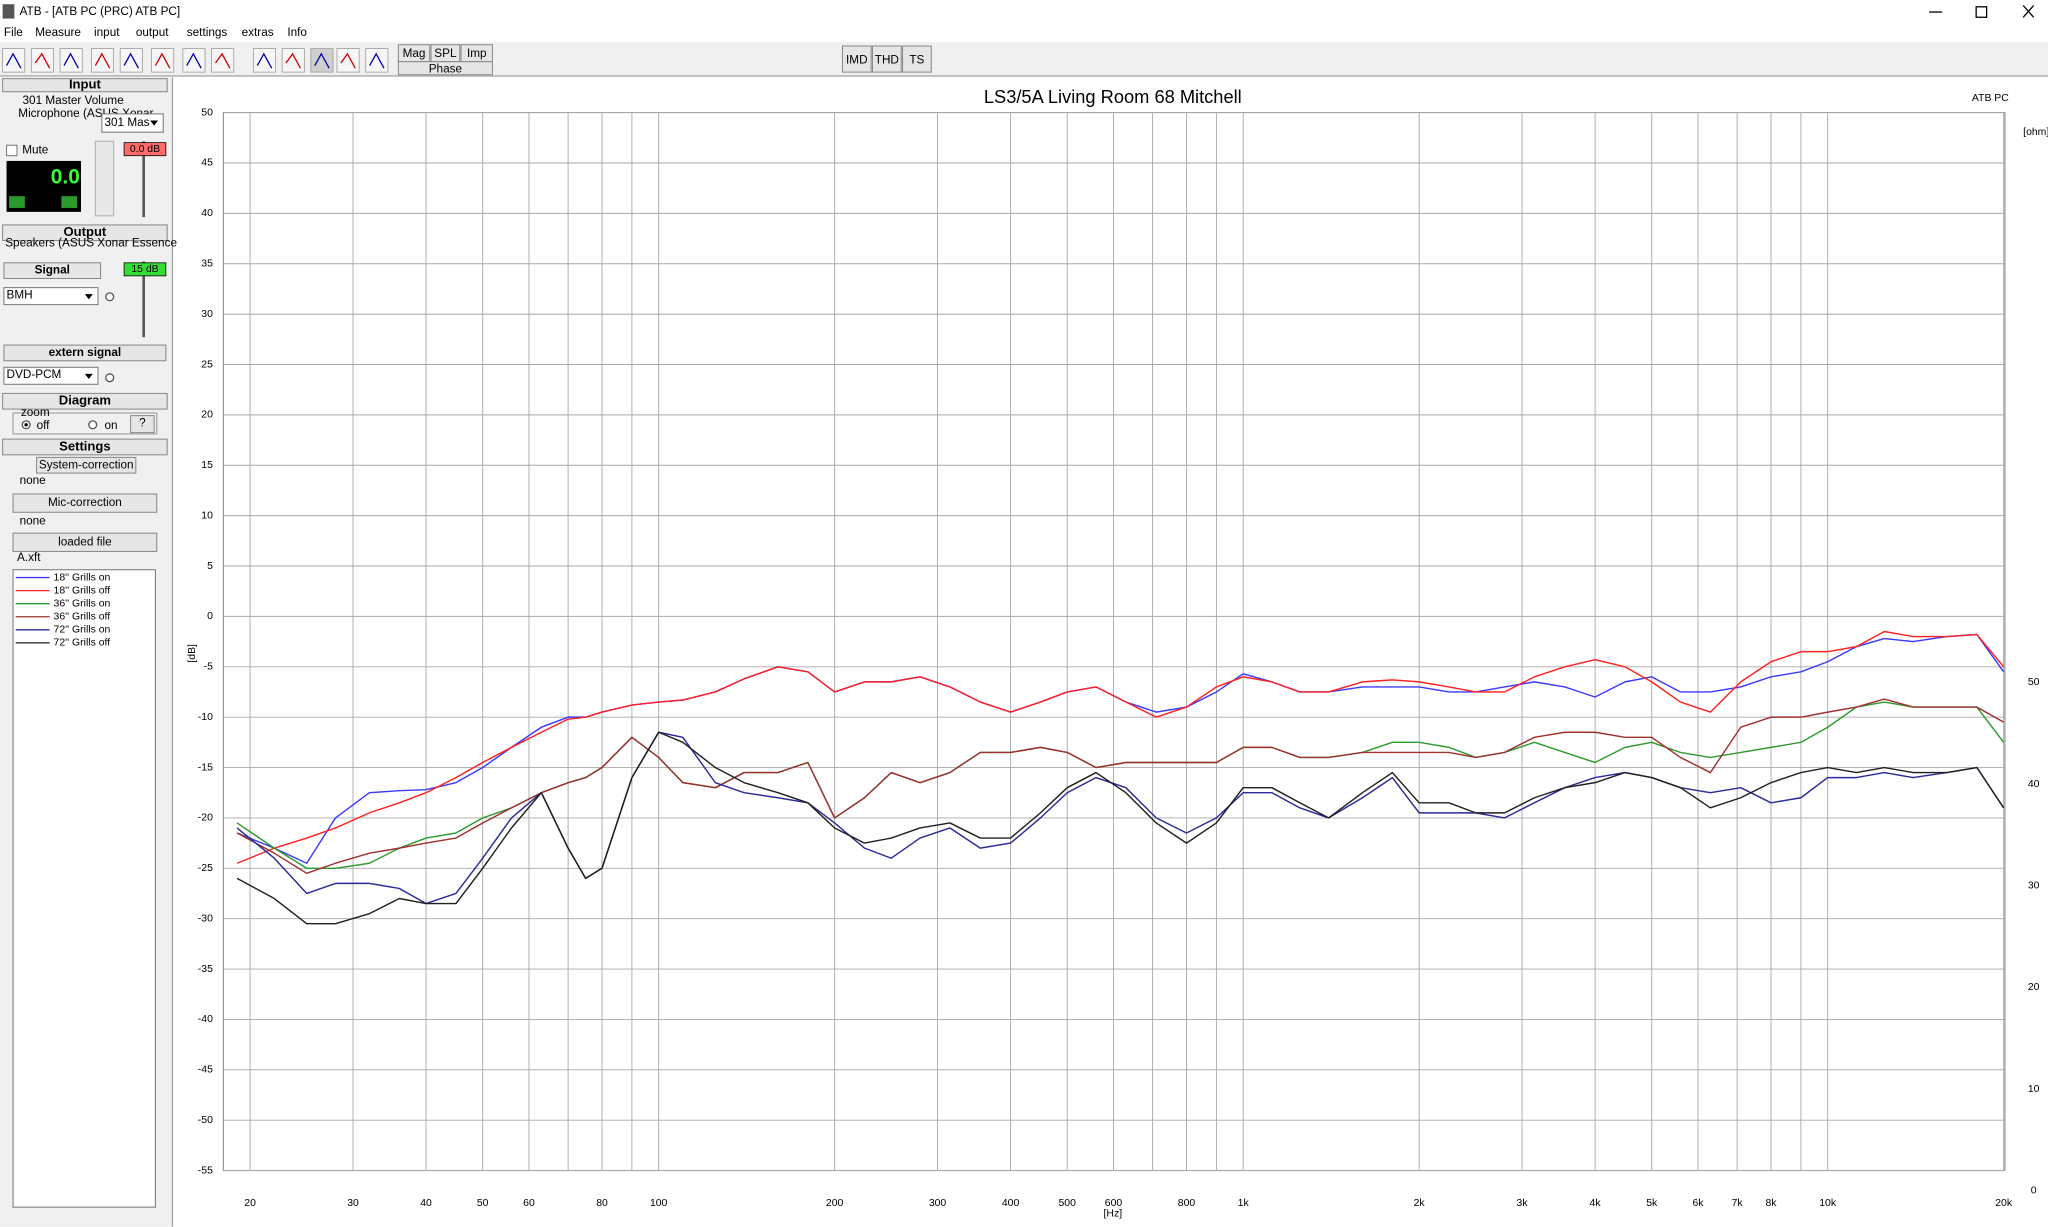 The width and height of the screenshot is (2048, 1227). I want to click on app-icon, so click(8, 11).